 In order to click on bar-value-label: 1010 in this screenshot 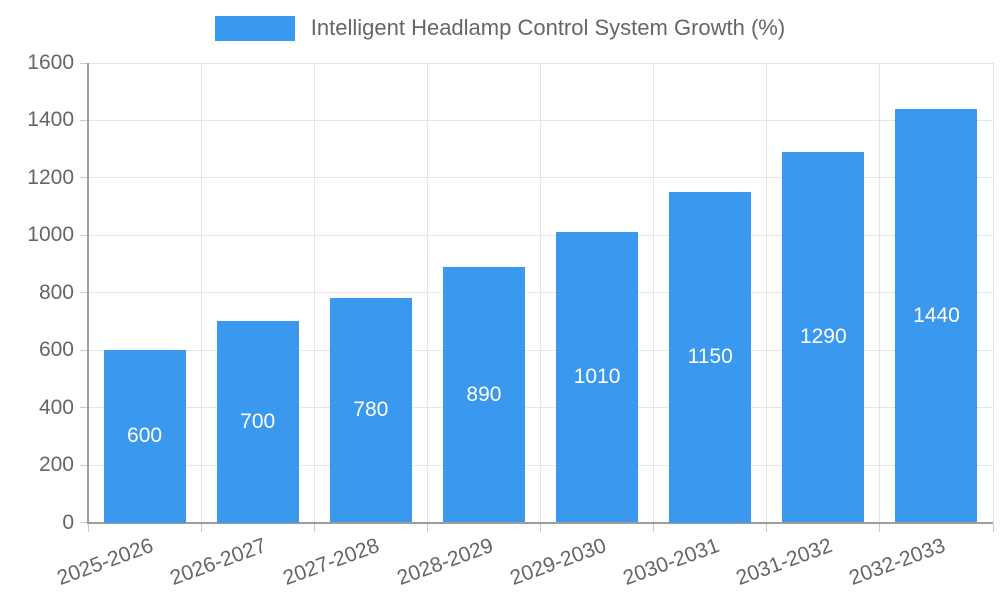, I will do `click(597, 377)`.